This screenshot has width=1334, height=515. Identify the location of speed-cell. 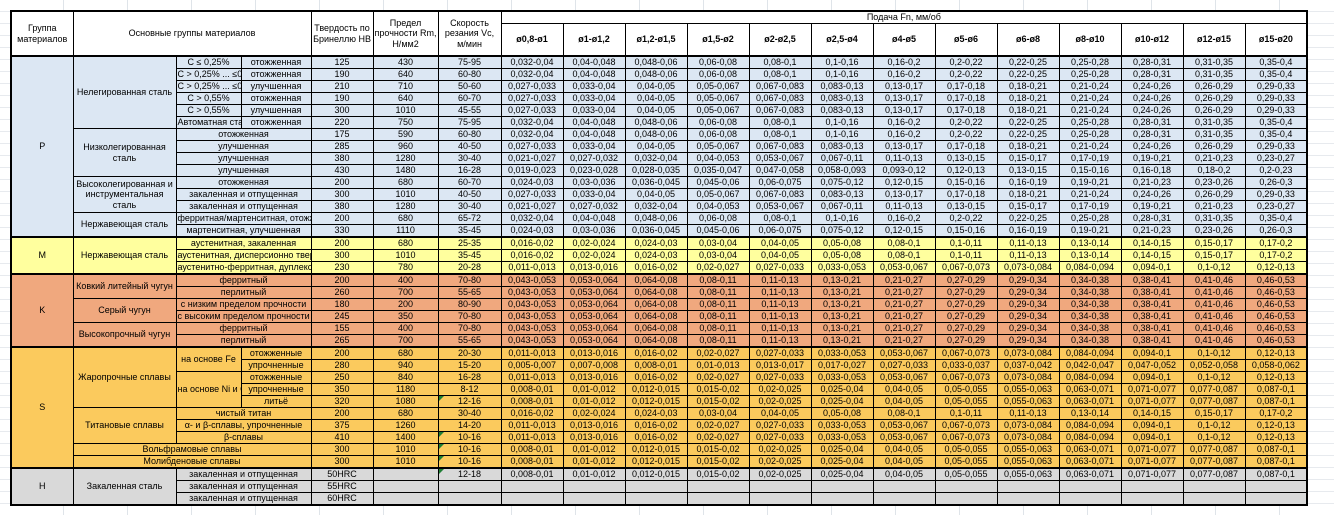
(469, 499).